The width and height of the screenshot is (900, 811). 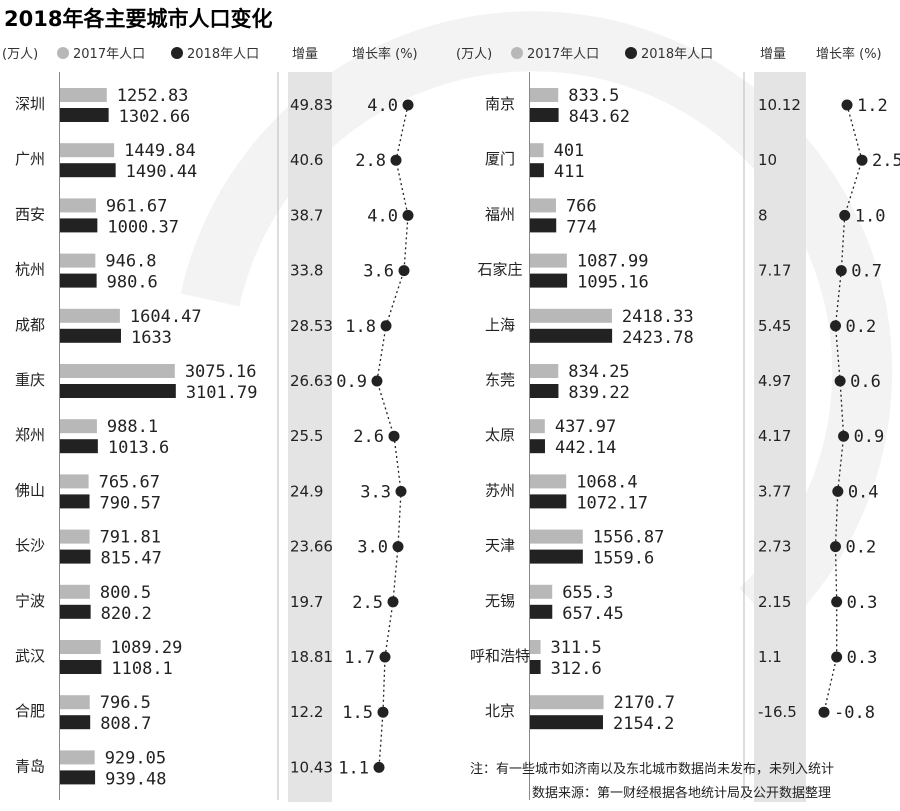 What do you see at coordinates (30, 270) in the screenshot?
I see `category-label: 杭州` at bounding box center [30, 270].